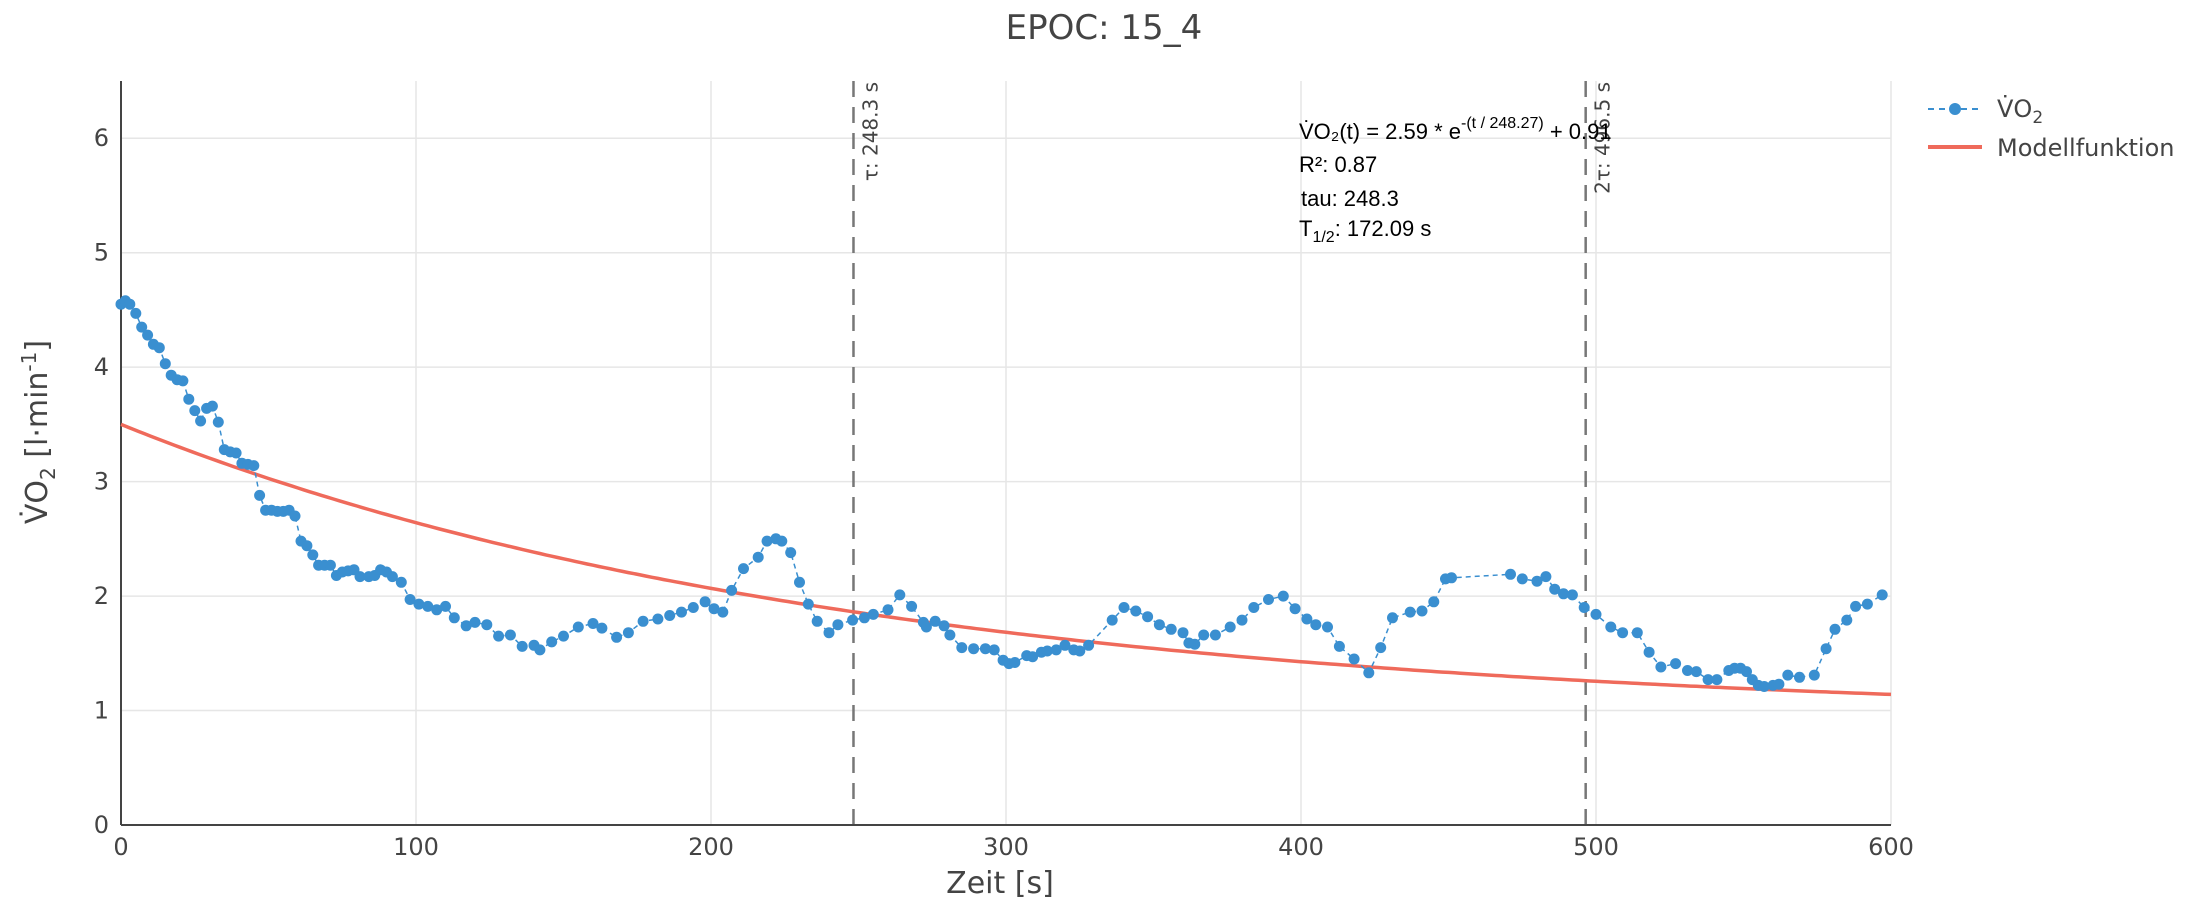  What do you see at coordinates (101, 711) in the screenshot?
I see `y-tick-label: 1` at bounding box center [101, 711].